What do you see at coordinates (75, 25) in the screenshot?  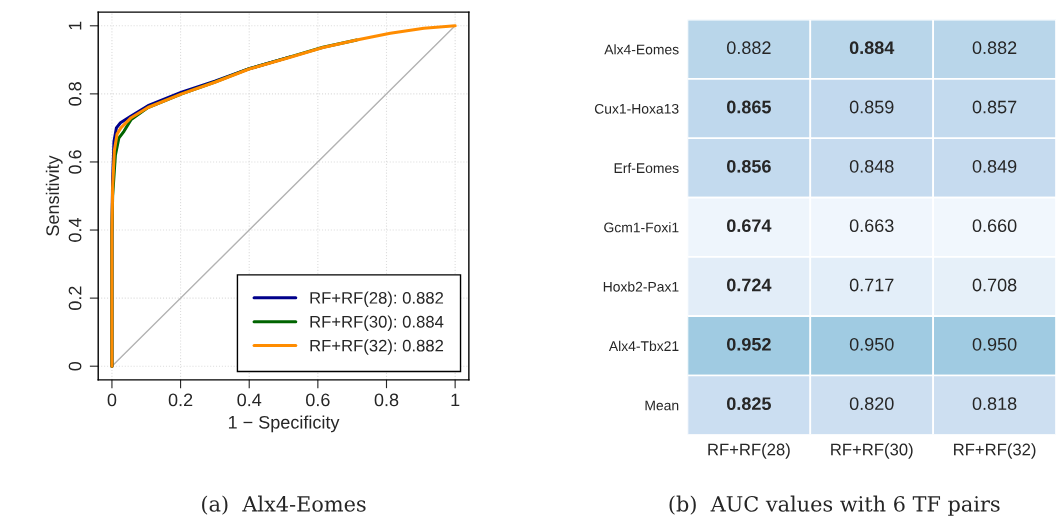 I see `y-tick-label: 1` at bounding box center [75, 25].